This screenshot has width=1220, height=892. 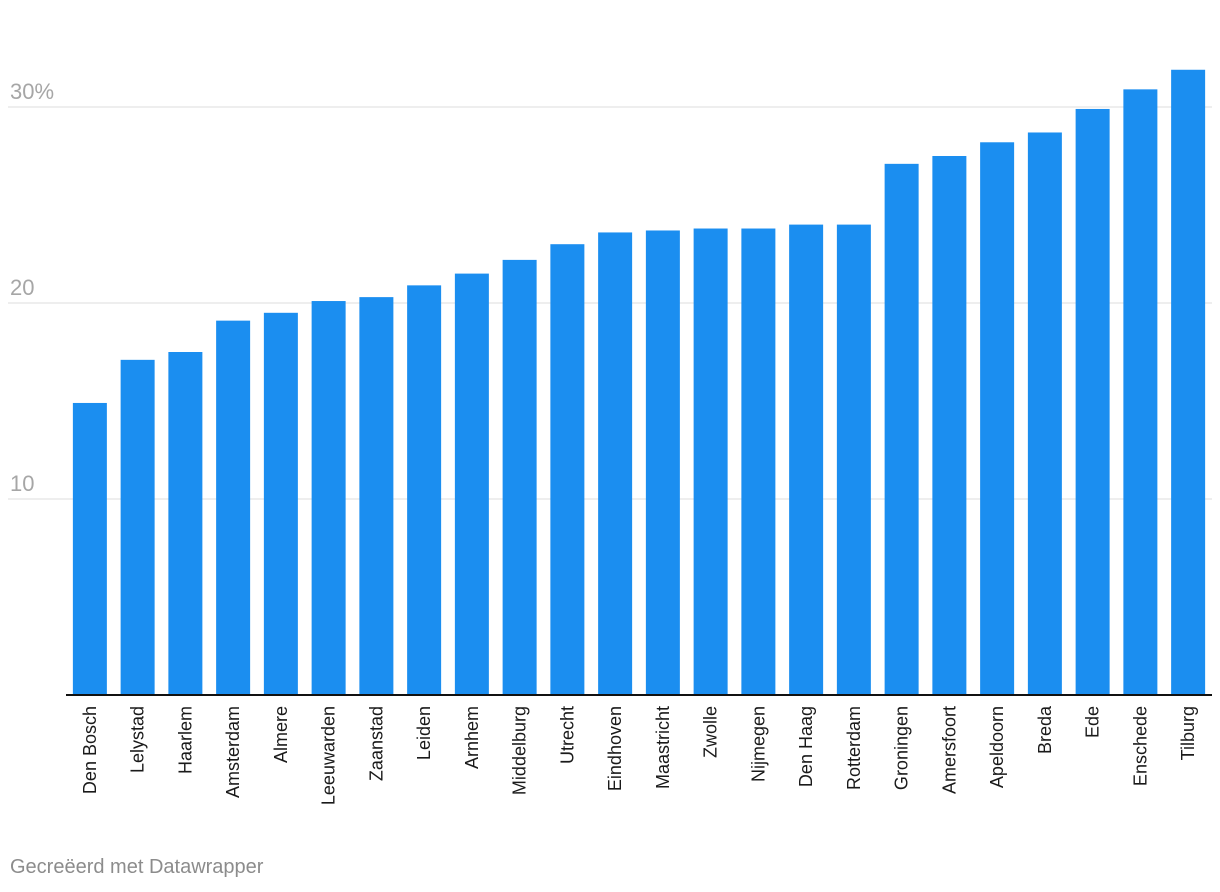 What do you see at coordinates (1188, 733) in the screenshot?
I see `x-tick-label: Tilburg` at bounding box center [1188, 733].